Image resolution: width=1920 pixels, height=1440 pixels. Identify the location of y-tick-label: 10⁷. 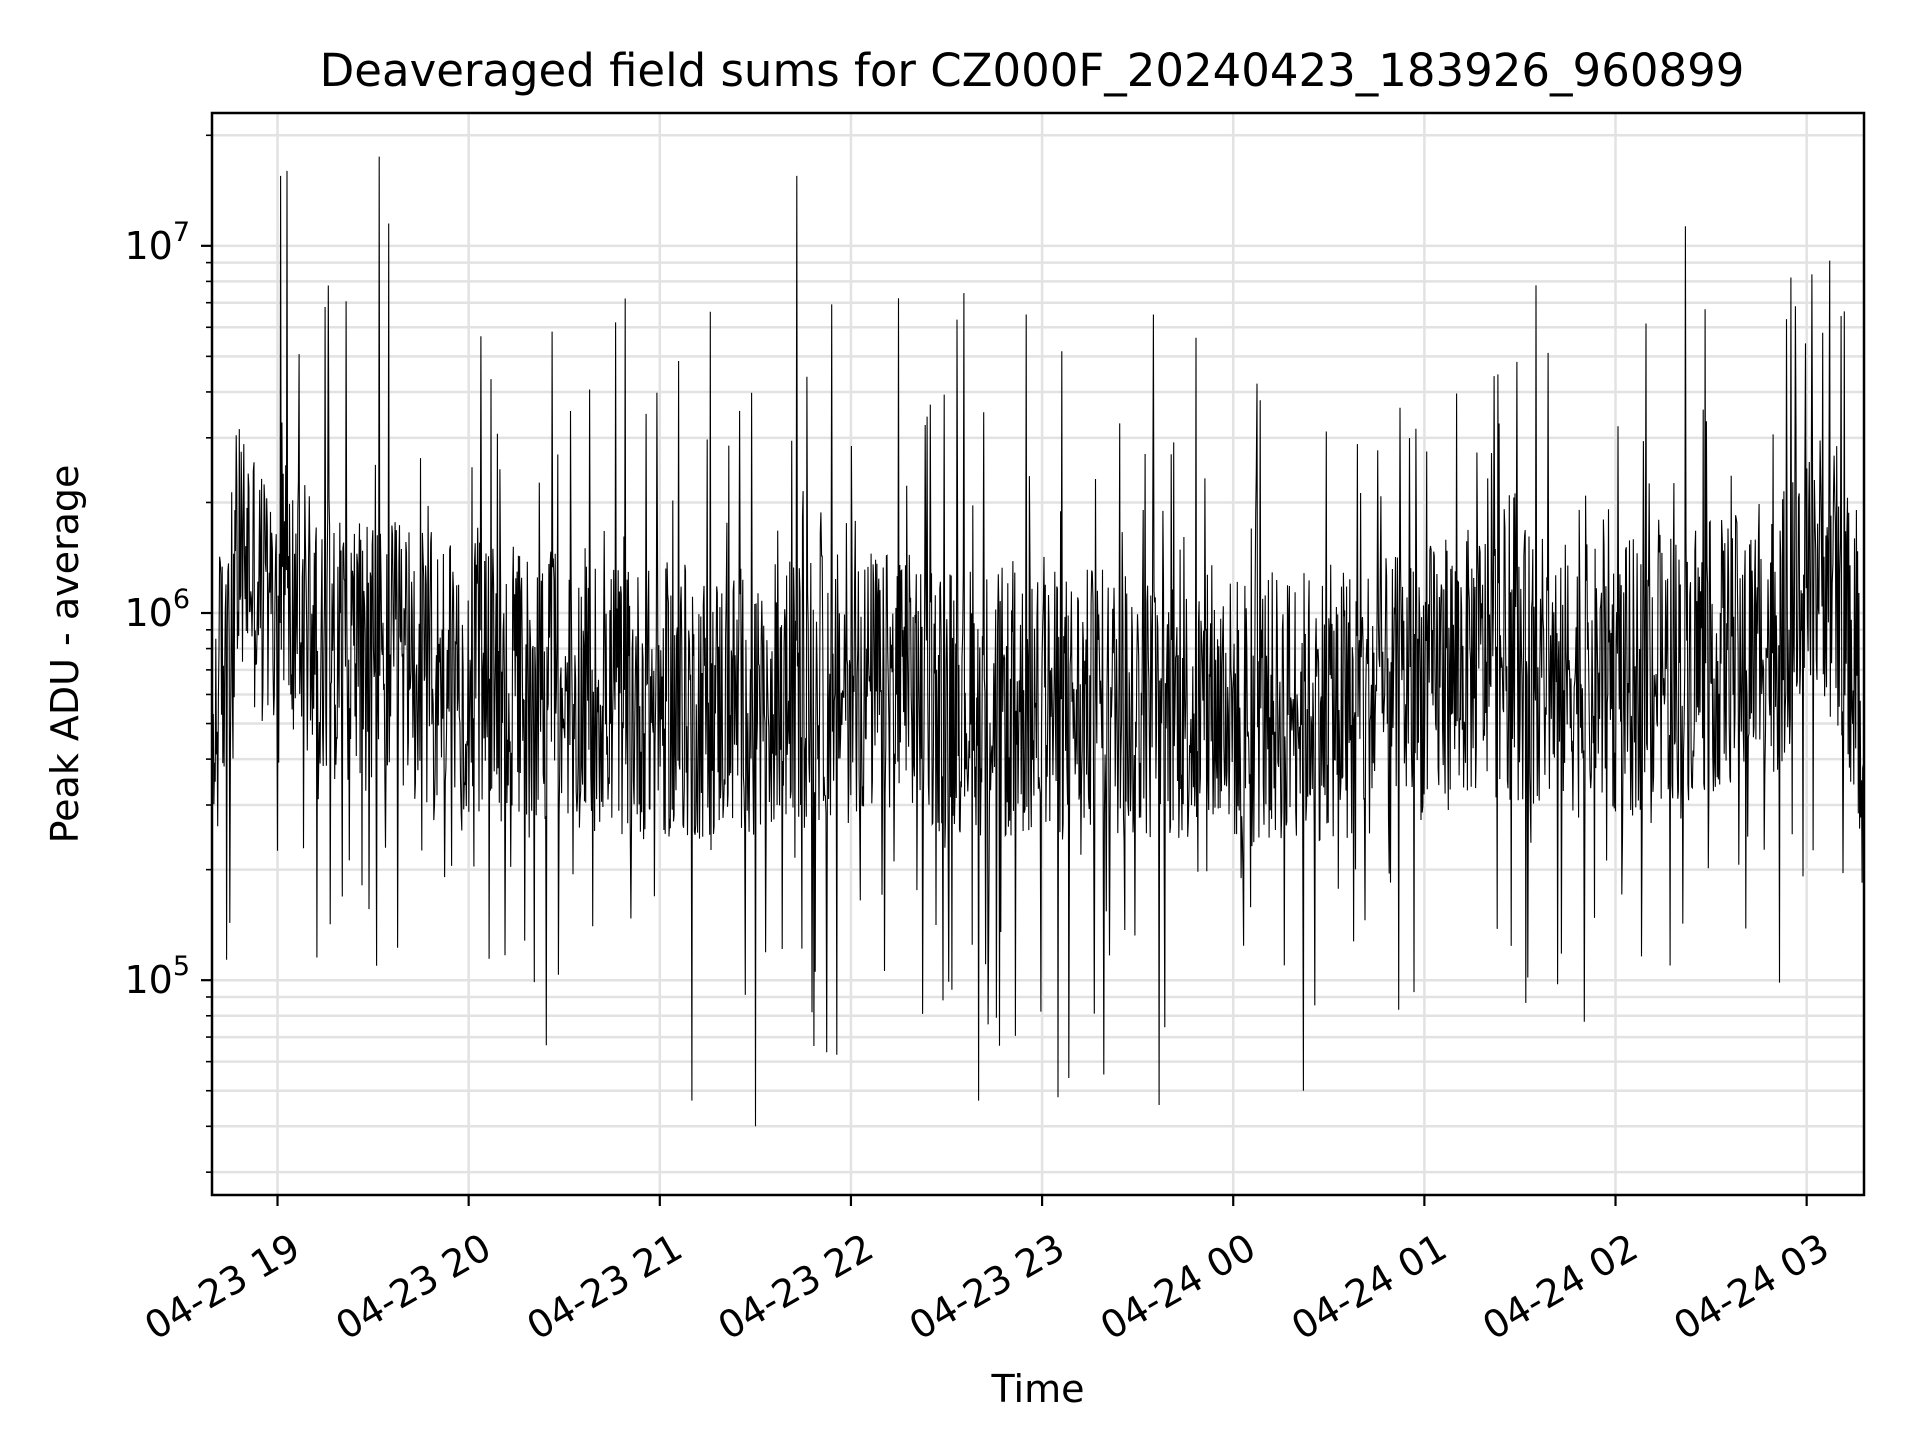
(157, 242).